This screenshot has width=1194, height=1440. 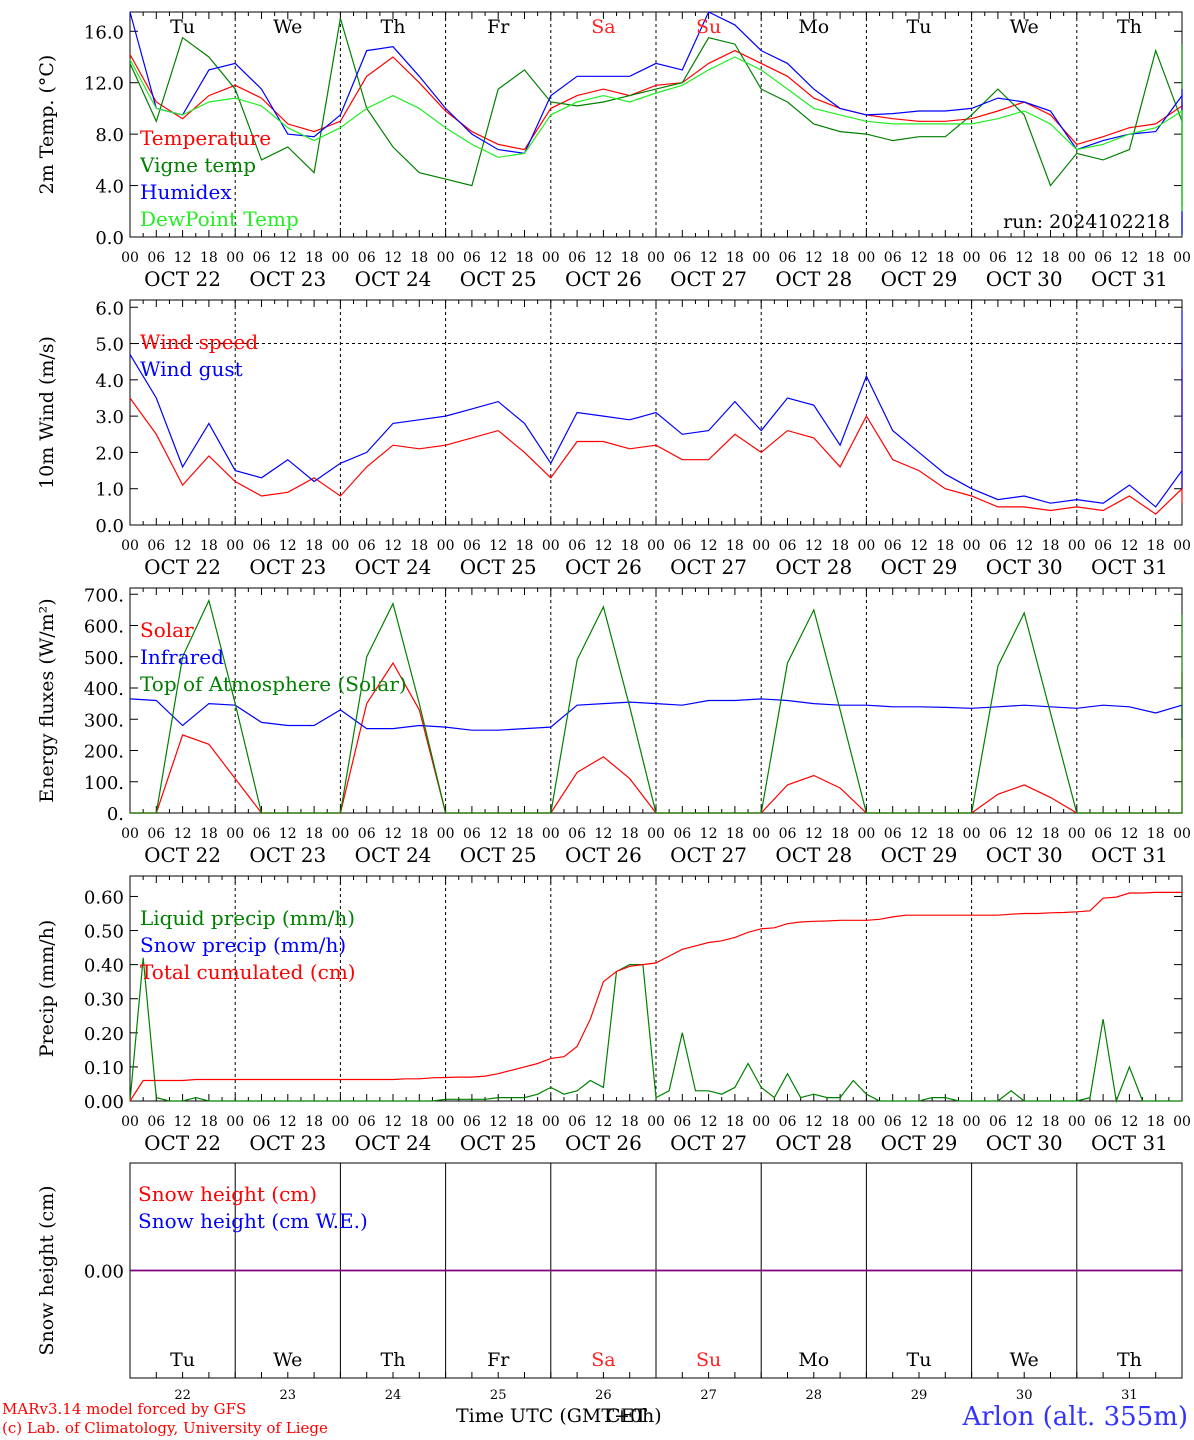 I want to click on y-axis-label: 2m Temp. (°C), so click(x=47, y=125).